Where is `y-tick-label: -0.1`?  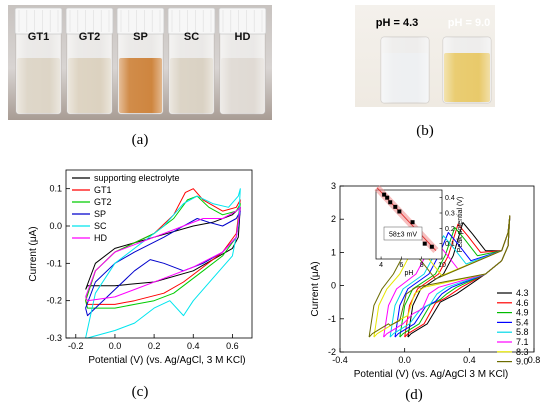 y-tick-label: -0.1 is located at coordinates (54, 263).